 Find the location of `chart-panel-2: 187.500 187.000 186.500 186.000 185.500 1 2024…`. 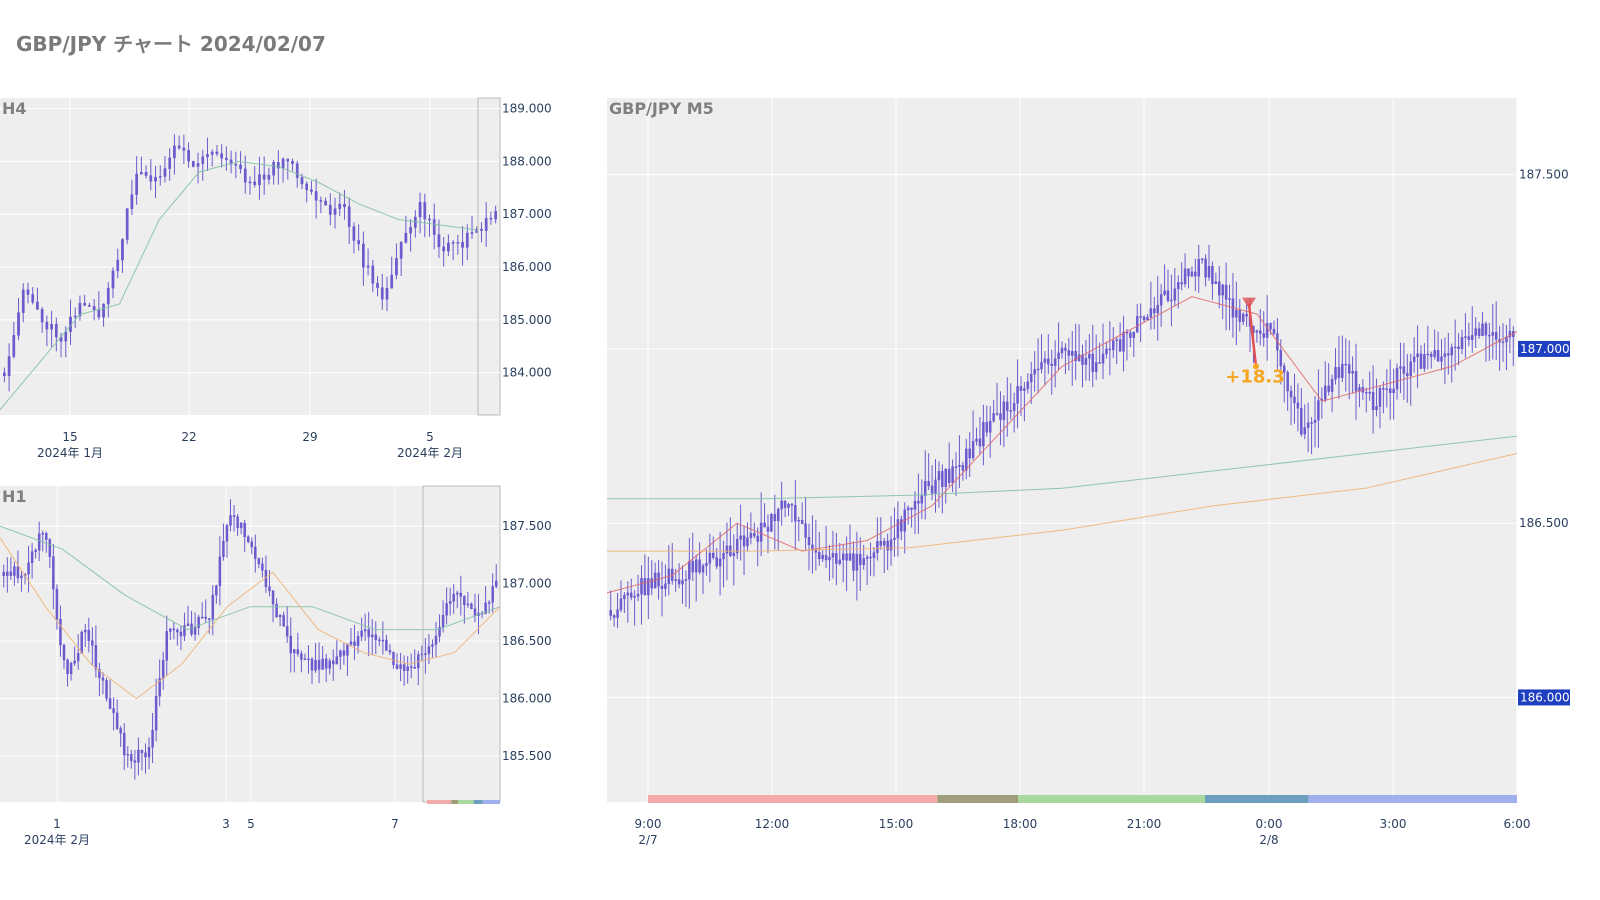

chart-panel-2: 187.500 187.000 186.500 186.000 185.500 1 2024… is located at coordinates (276, 666).